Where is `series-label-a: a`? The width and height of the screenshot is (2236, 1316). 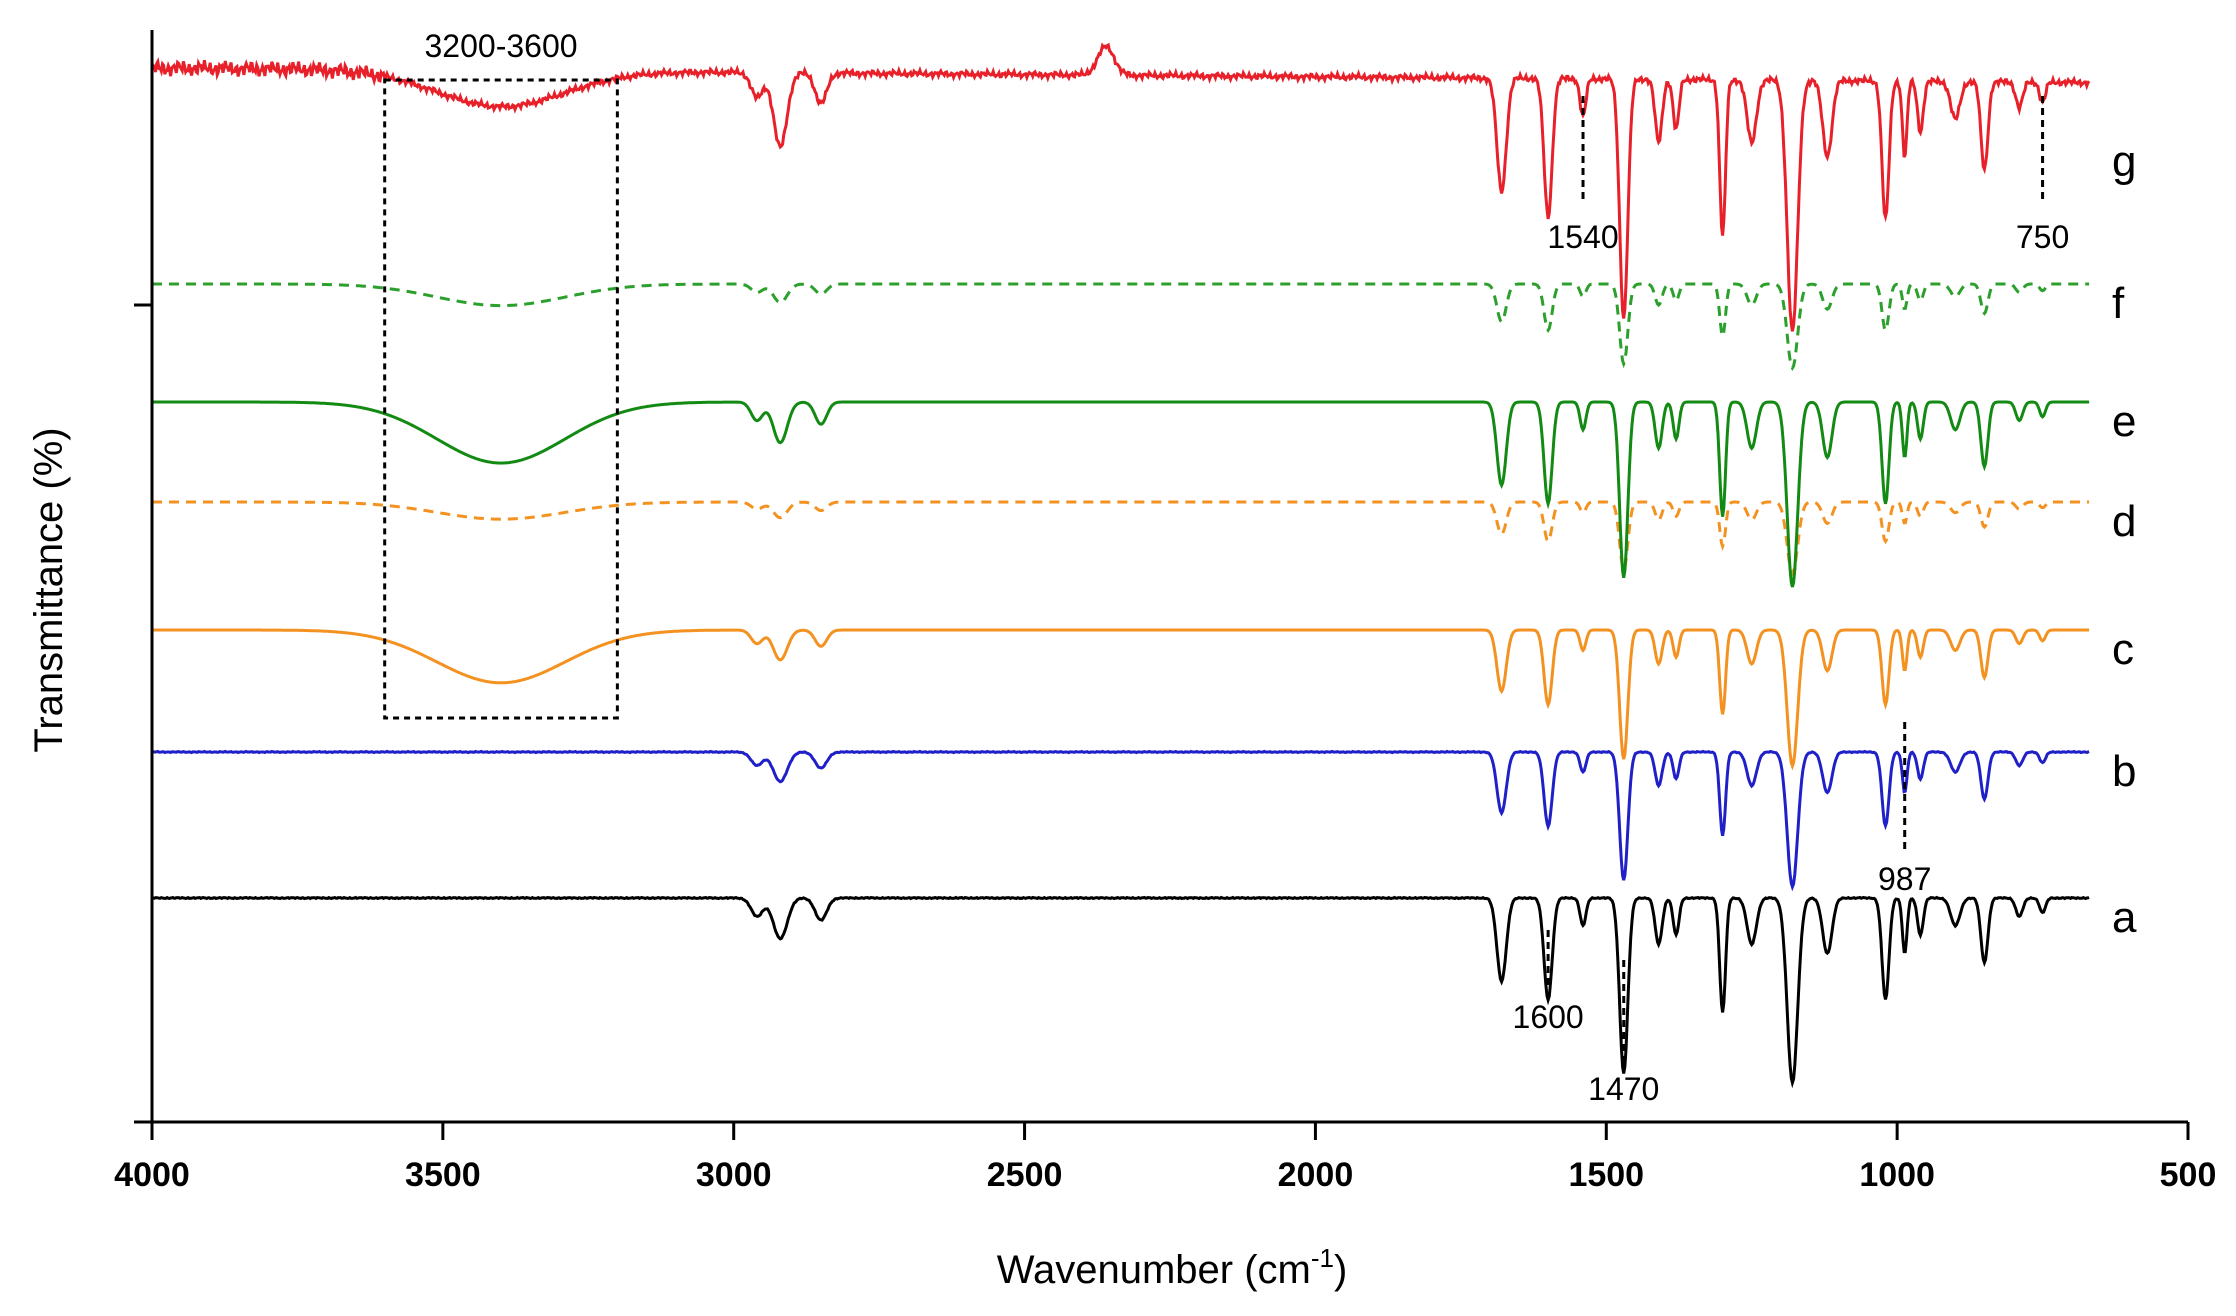 series-label-a: a is located at coordinates (2124, 917).